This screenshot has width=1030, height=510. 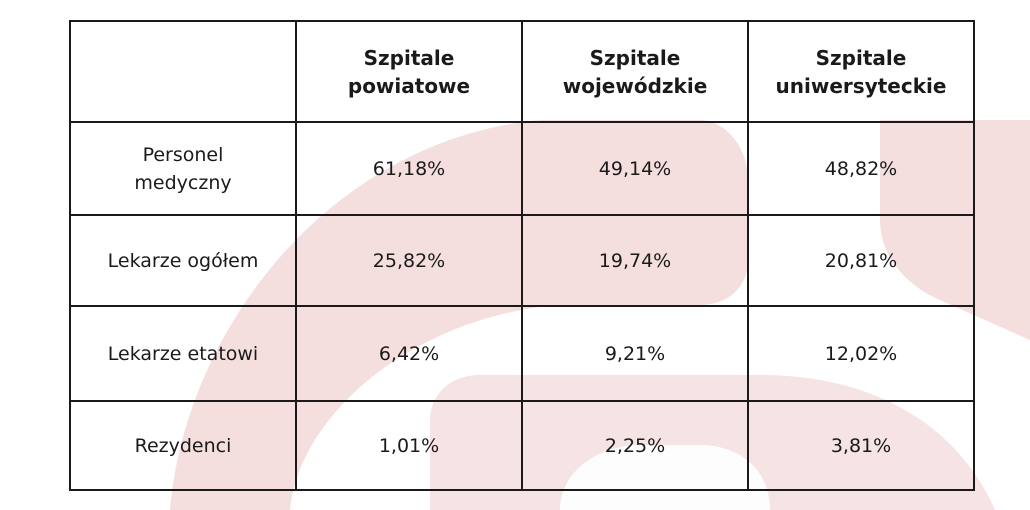 I want to click on table-cell: 6,42%, so click(x=409, y=353).